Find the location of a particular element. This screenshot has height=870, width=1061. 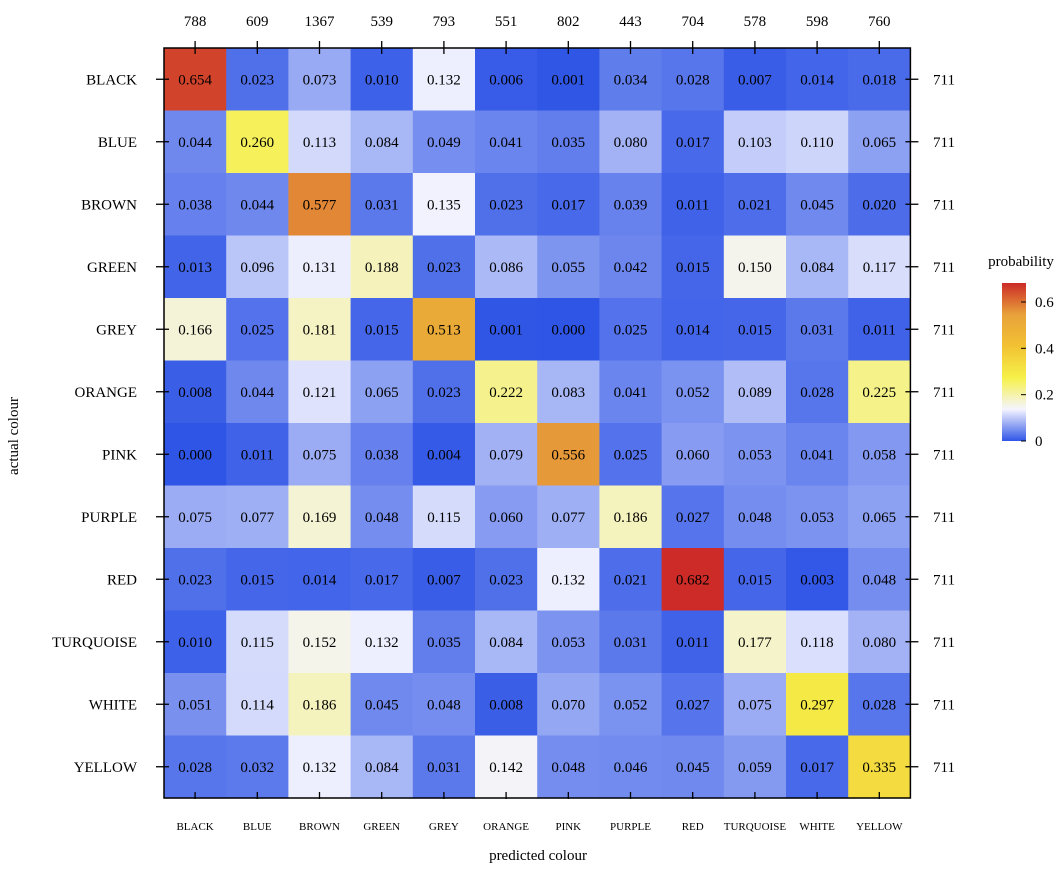

cell-value-label: 0.115 is located at coordinates (257, 643).